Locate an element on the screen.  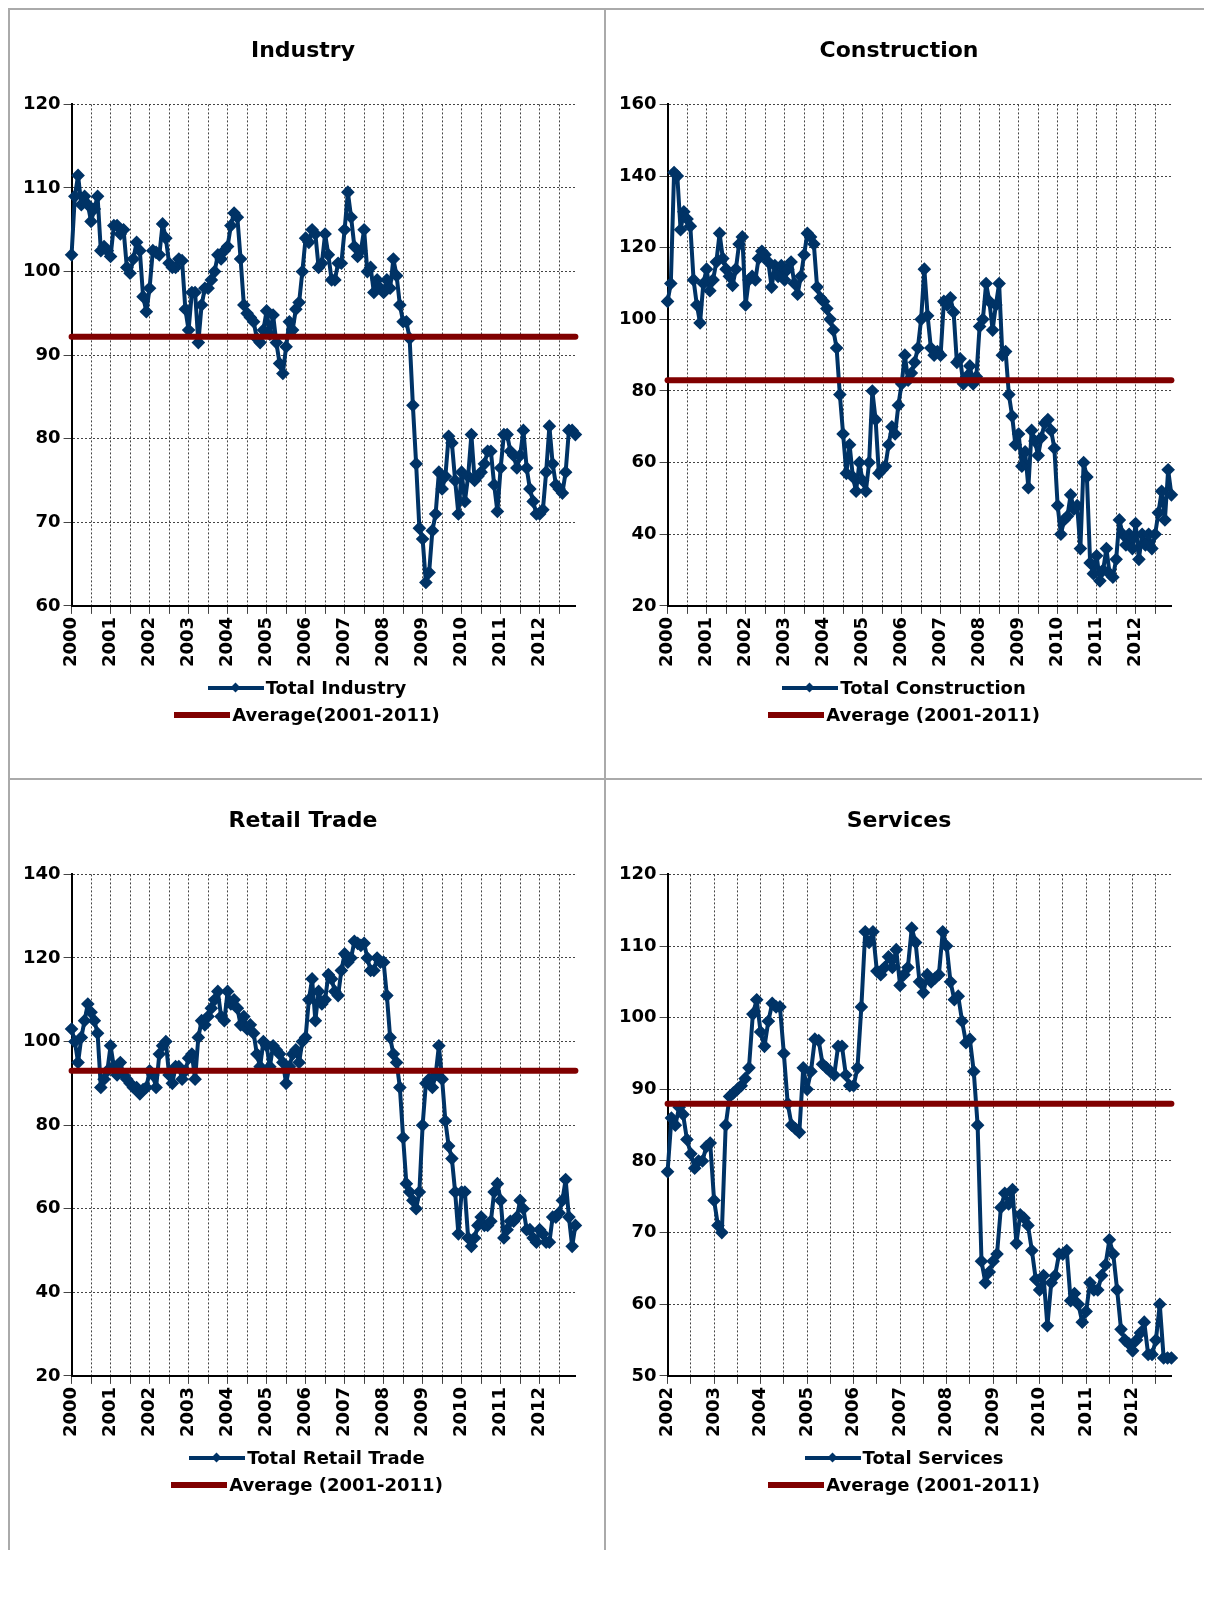
legend-label: Average(2001-2011) is located at coordinates (336, 715).